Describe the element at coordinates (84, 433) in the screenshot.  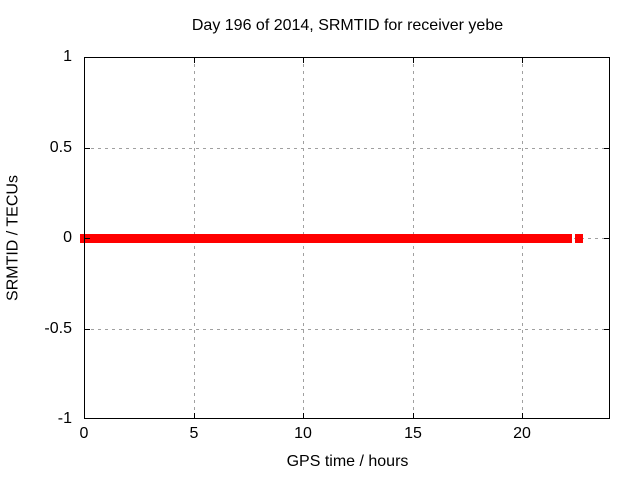
I see `x-tick-label: 0` at that location.